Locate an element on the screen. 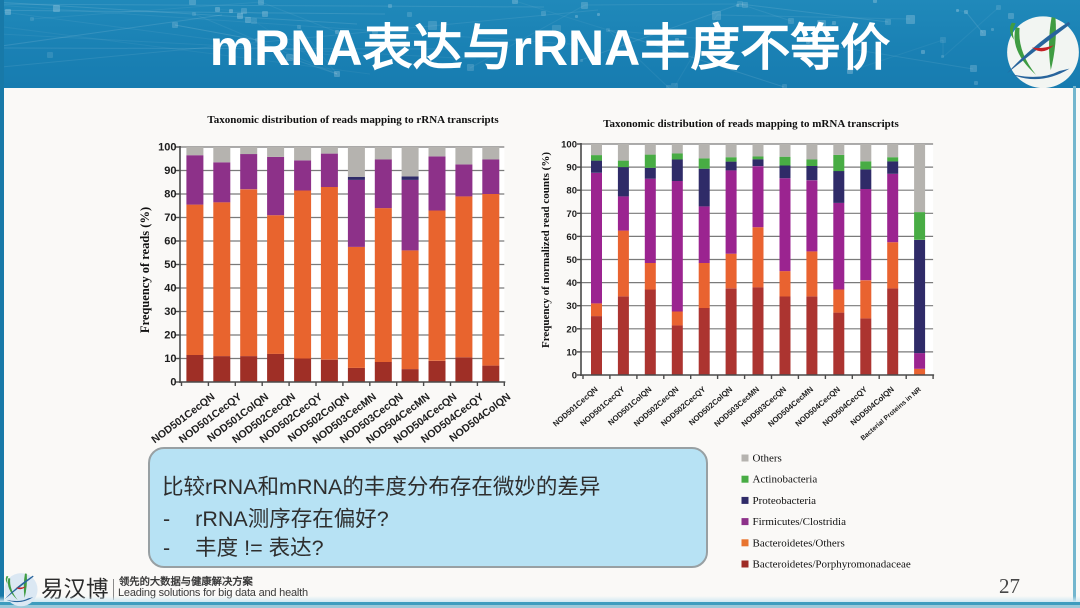  svg-text: Firmicutes/Clostridia is located at coordinates (800, 522).